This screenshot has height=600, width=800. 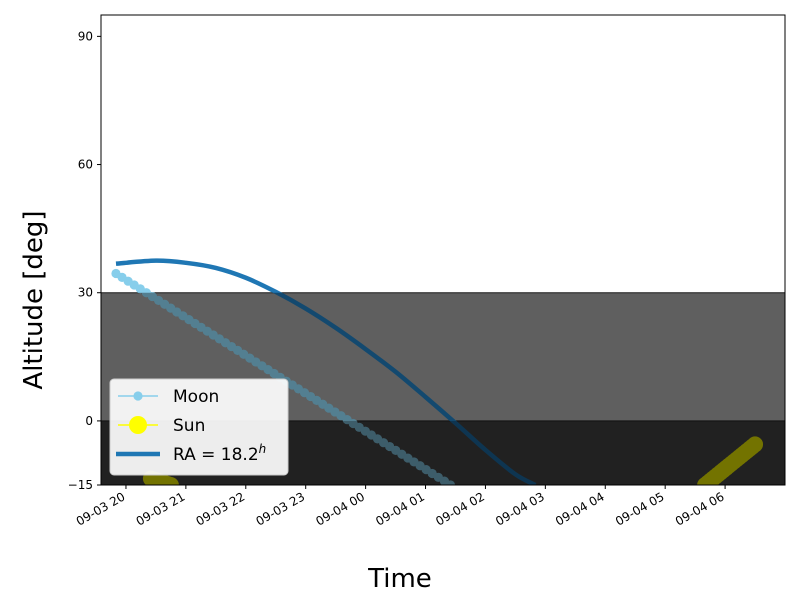 I want to click on x-tick-label: 09-04 02, so click(x=460, y=508).